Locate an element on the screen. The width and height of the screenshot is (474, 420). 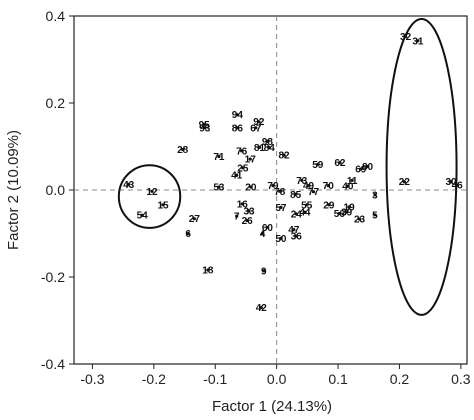
data-point: 31 is located at coordinates (418, 41).